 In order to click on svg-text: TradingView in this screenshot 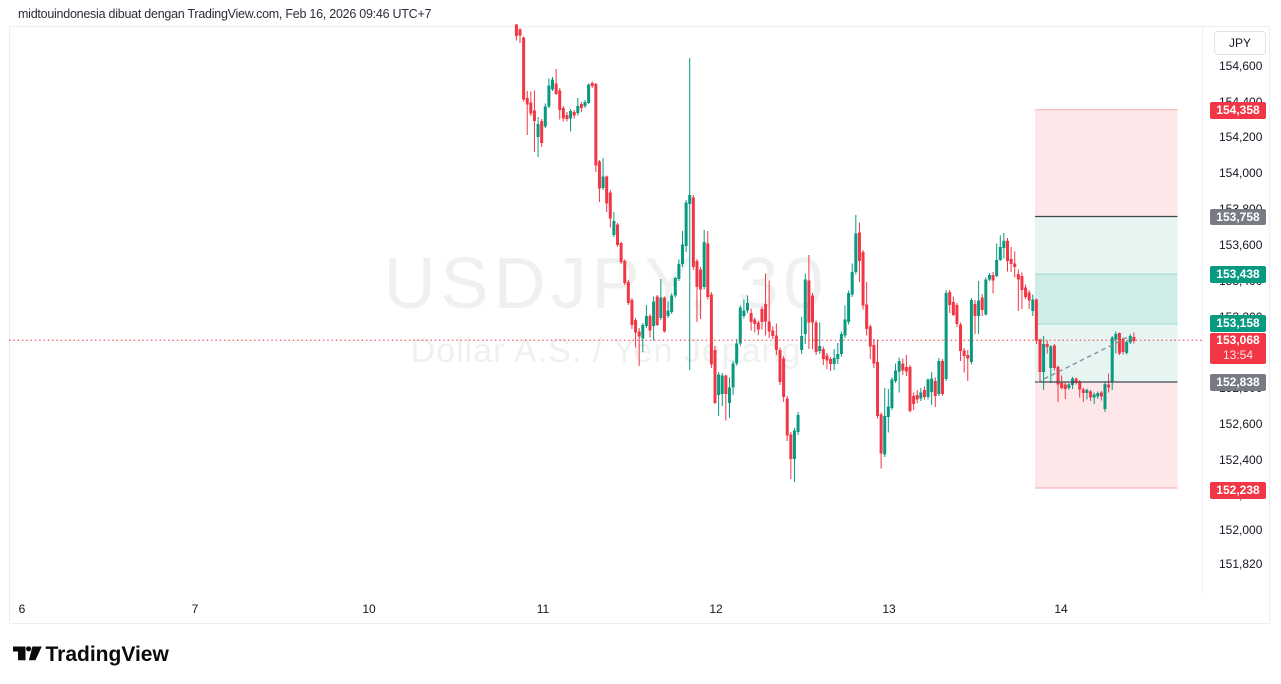, I will do `click(108, 655)`.